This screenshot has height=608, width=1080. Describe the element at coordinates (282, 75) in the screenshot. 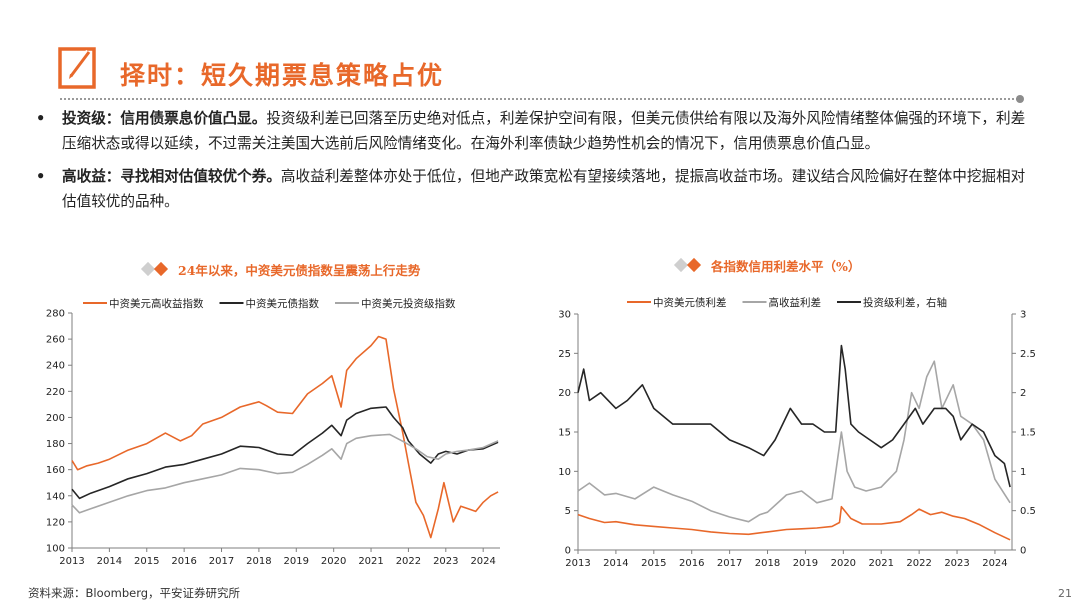

I see `page-title: 择时：短久期票息策略占优` at that location.